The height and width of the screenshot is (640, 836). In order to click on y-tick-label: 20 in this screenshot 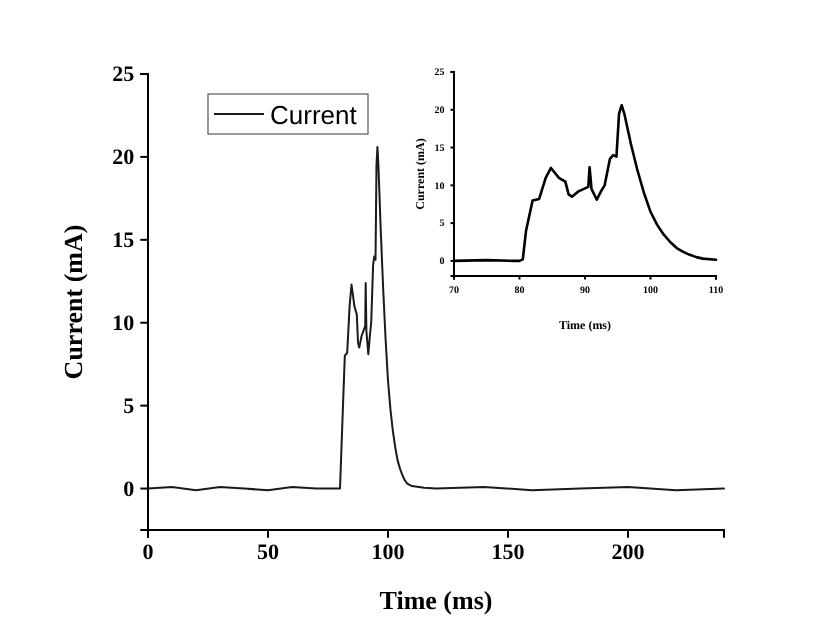, I will do `click(124, 157)`.